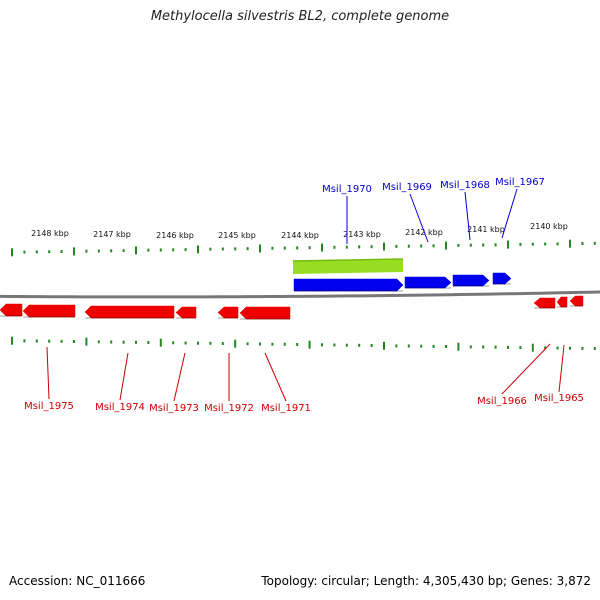 The image size is (600, 600). I want to click on scale-label: 2146 kbp, so click(175, 235).